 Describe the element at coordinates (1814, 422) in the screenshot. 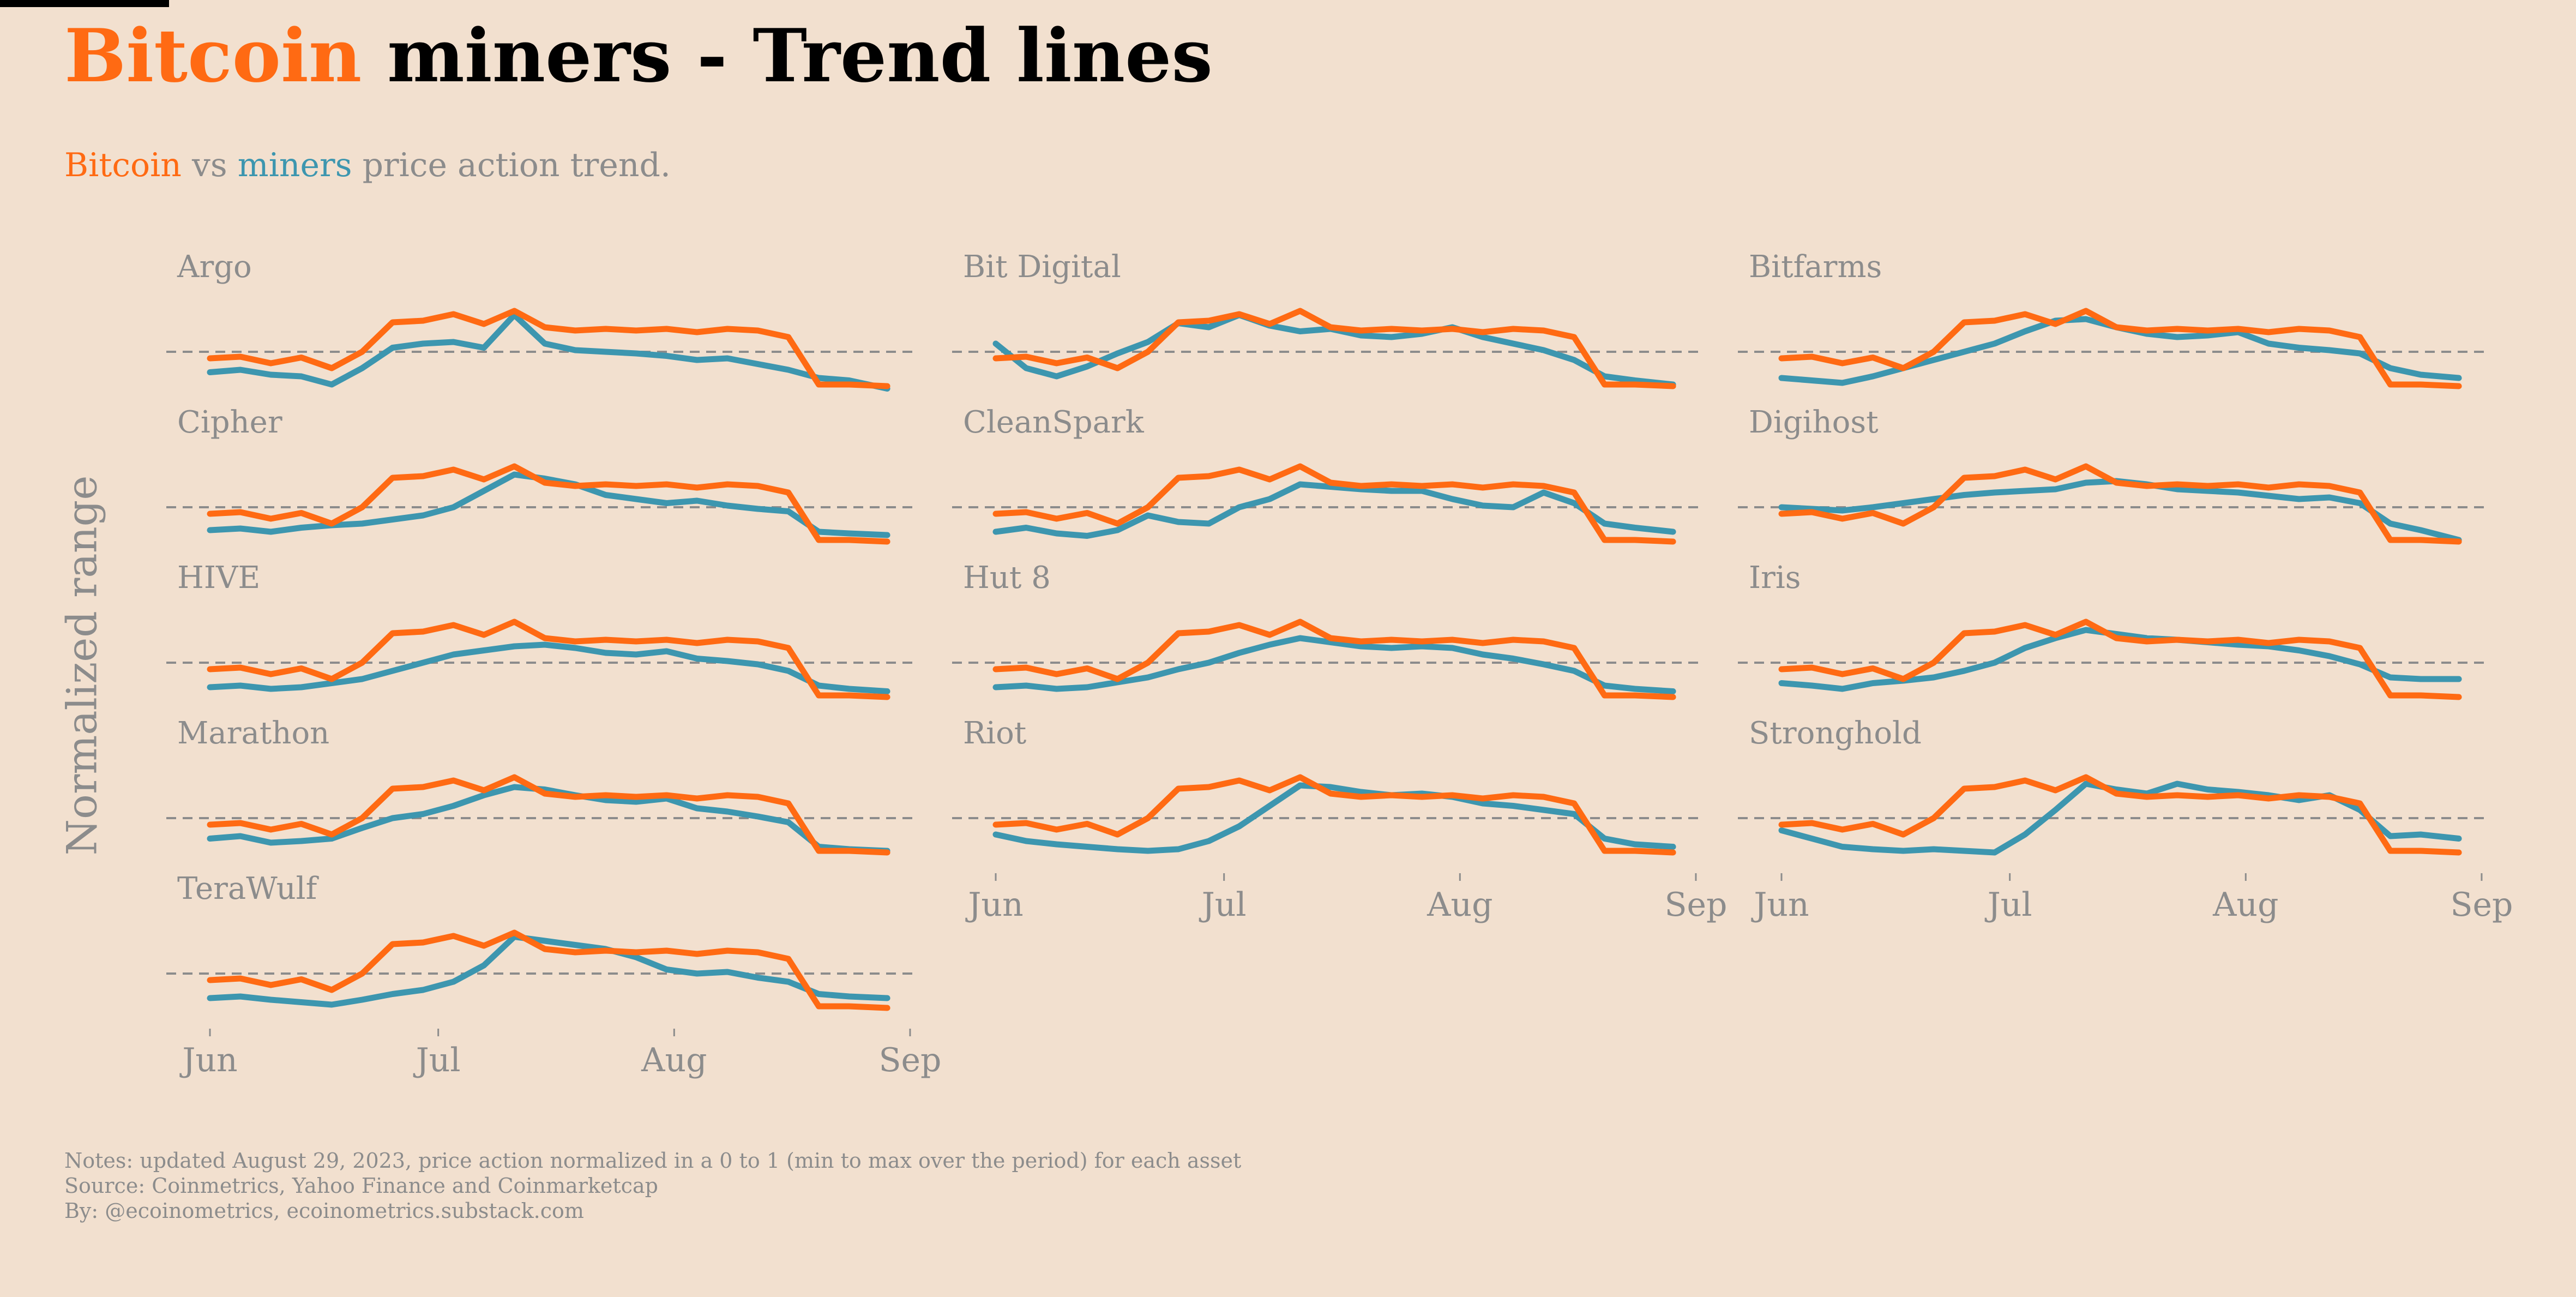

I see `panel-title: Digihost` at that location.